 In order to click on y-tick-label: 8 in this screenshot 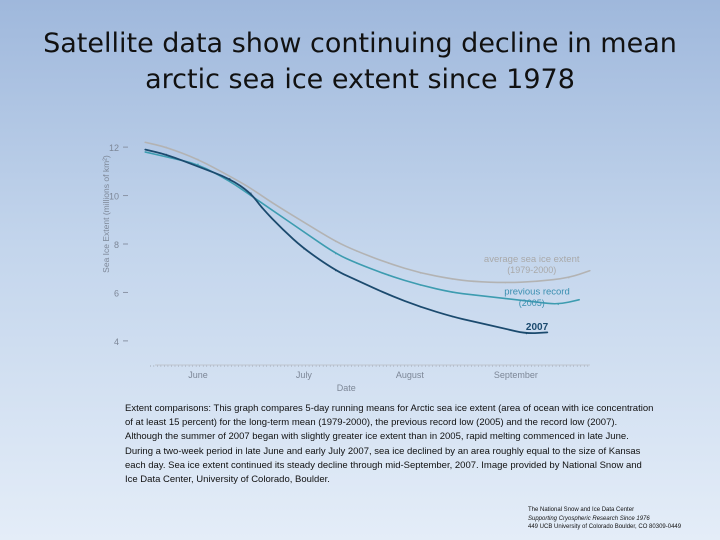, I will do `click(116, 245)`.